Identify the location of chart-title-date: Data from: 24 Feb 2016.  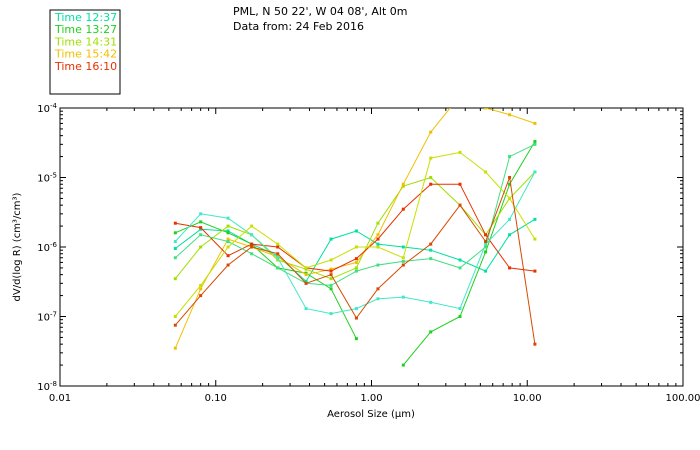
(298, 26).